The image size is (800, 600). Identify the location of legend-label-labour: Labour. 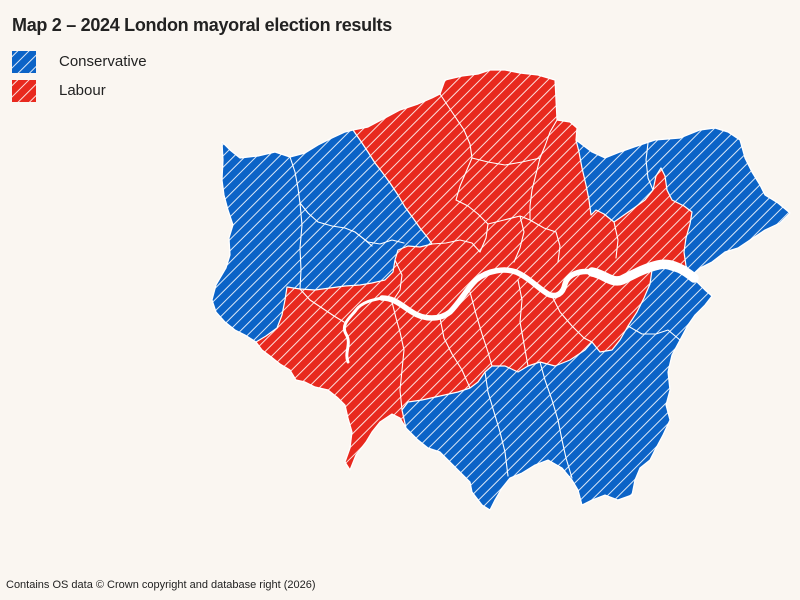
(82, 90).